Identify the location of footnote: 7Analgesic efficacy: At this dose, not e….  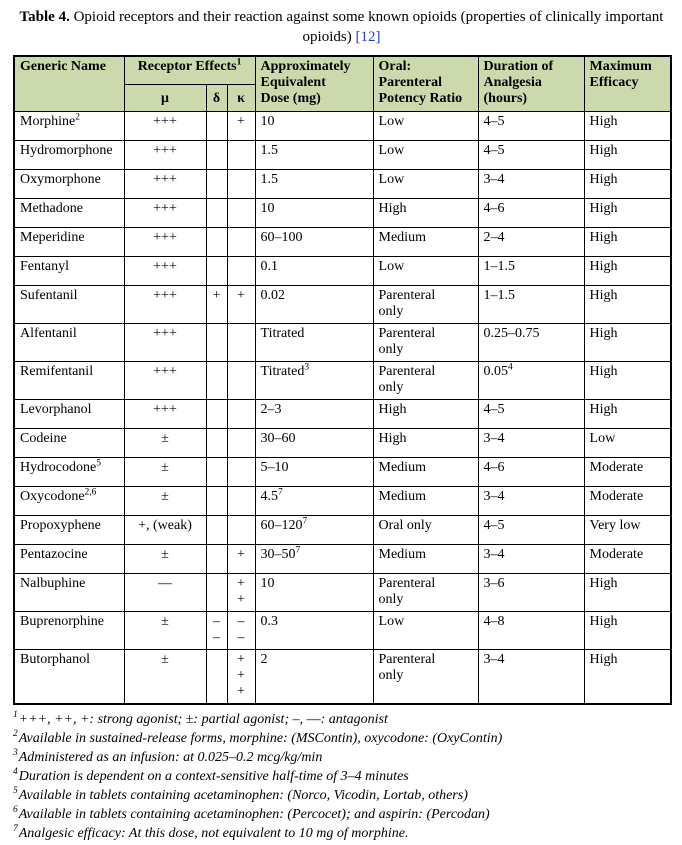
(341, 833).